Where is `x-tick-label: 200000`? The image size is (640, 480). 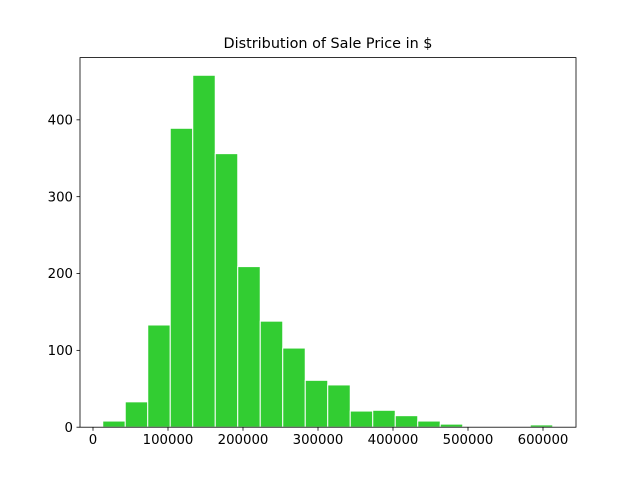
x-tick-label: 200000 is located at coordinates (243, 440).